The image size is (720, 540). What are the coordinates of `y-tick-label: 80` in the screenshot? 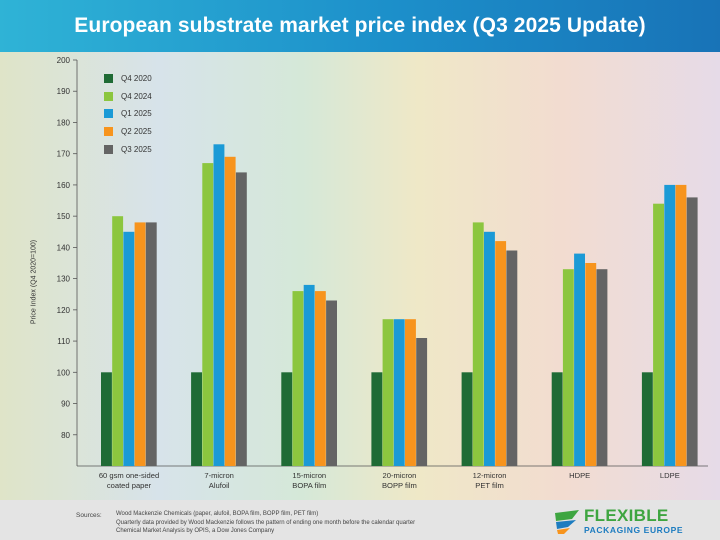 It's located at (65, 435).